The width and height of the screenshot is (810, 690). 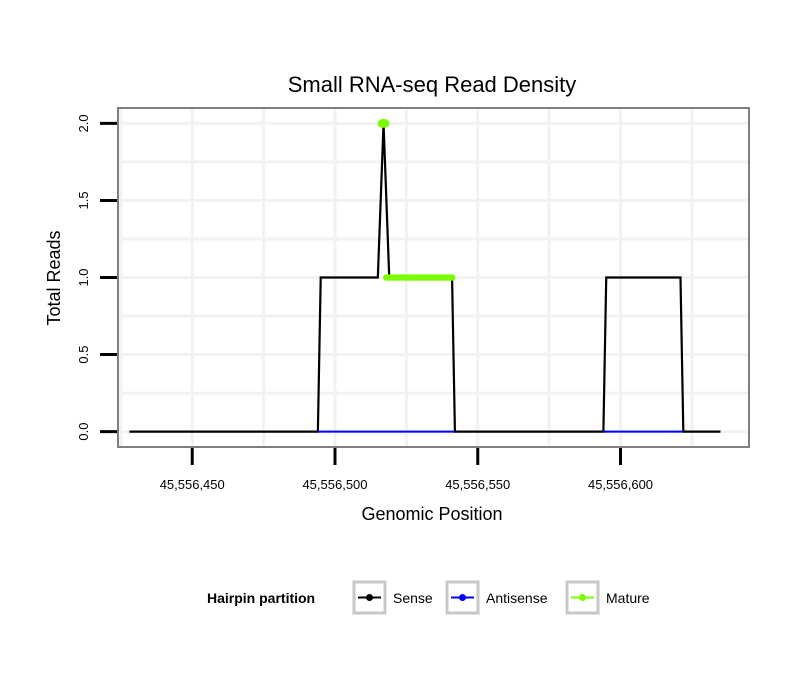 I want to click on y-tick-label: 0.0, so click(x=83, y=432).